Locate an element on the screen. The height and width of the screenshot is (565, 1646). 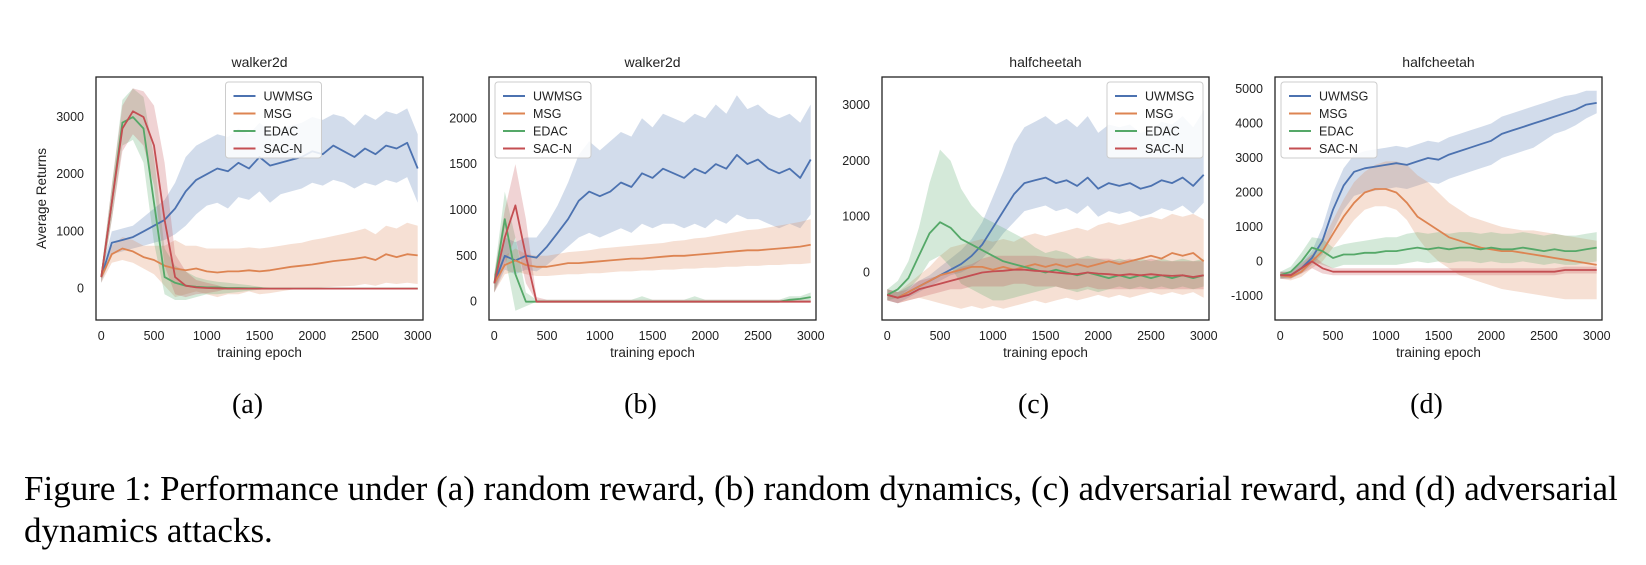
y-tick-label: 5000 is located at coordinates (1249, 89).